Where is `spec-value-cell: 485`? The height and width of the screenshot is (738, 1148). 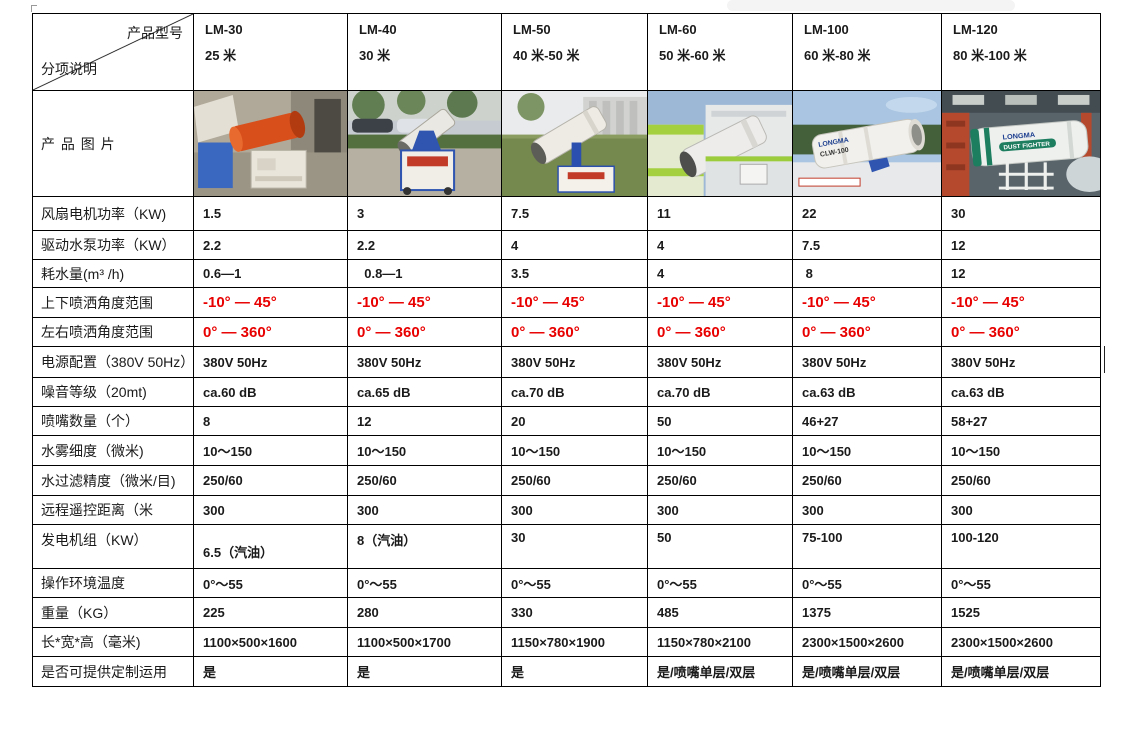 spec-value-cell: 485 is located at coordinates (720, 613).